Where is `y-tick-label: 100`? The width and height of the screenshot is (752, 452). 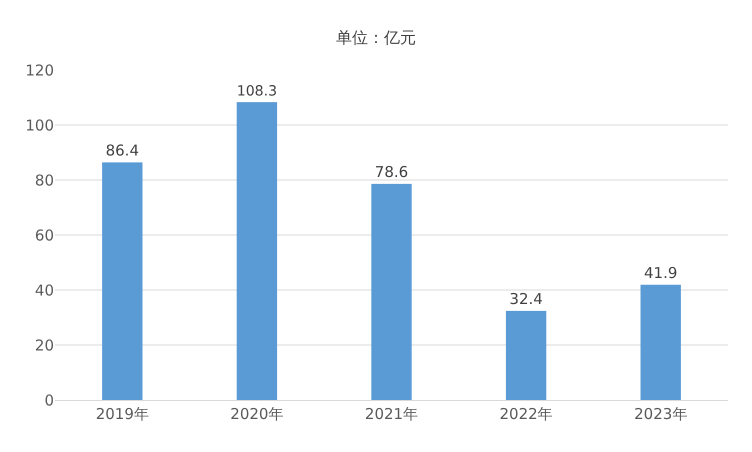
y-tick-label: 100 is located at coordinates (39, 125).